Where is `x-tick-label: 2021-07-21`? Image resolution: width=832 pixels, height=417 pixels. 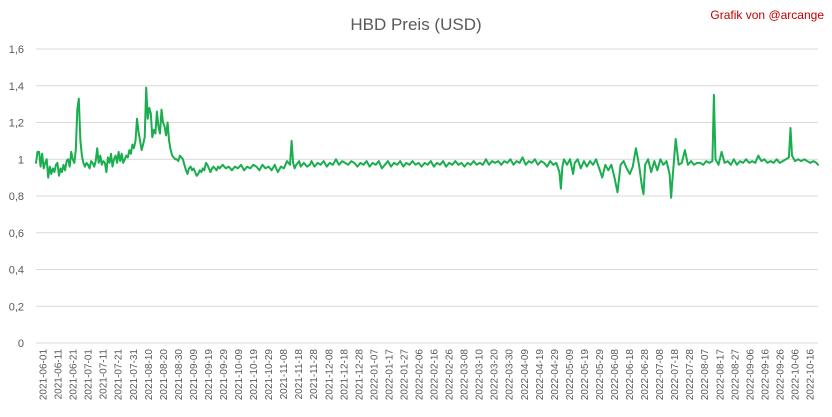
x-tick-label: 2021-07-21 is located at coordinates (119, 375).